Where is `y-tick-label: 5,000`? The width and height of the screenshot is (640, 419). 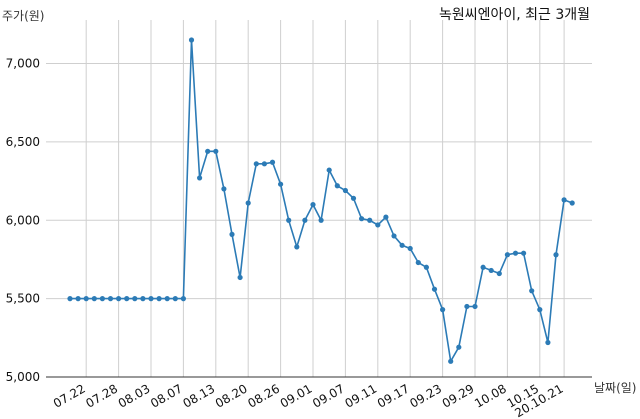 y-tick-label: 5,000 is located at coordinates (23, 377).